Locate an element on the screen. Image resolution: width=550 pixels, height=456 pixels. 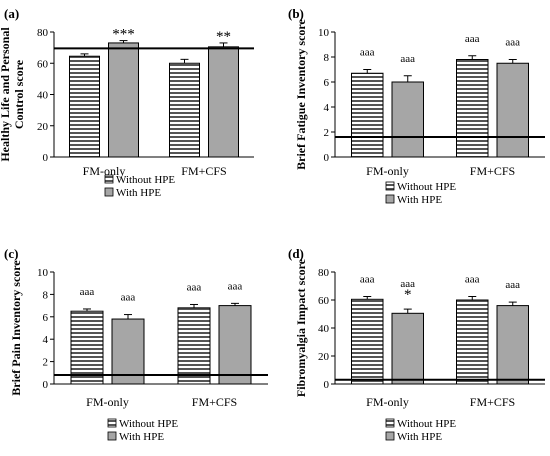
y-axis-title: Brief Fatigue Inventory score is located at coordinates (301, 93).